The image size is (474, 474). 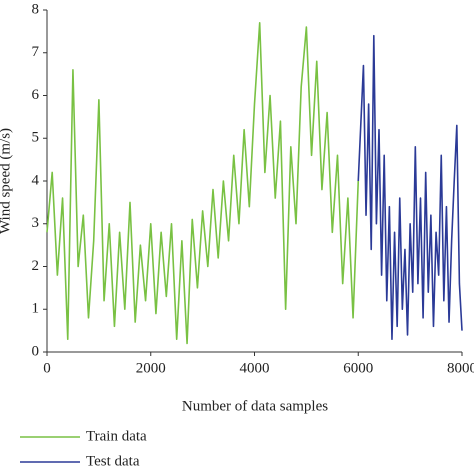 What do you see at coordinates (36, 223) in the screenshot?
I see `y-tick-label: 3` at bounding box center [36, 223].